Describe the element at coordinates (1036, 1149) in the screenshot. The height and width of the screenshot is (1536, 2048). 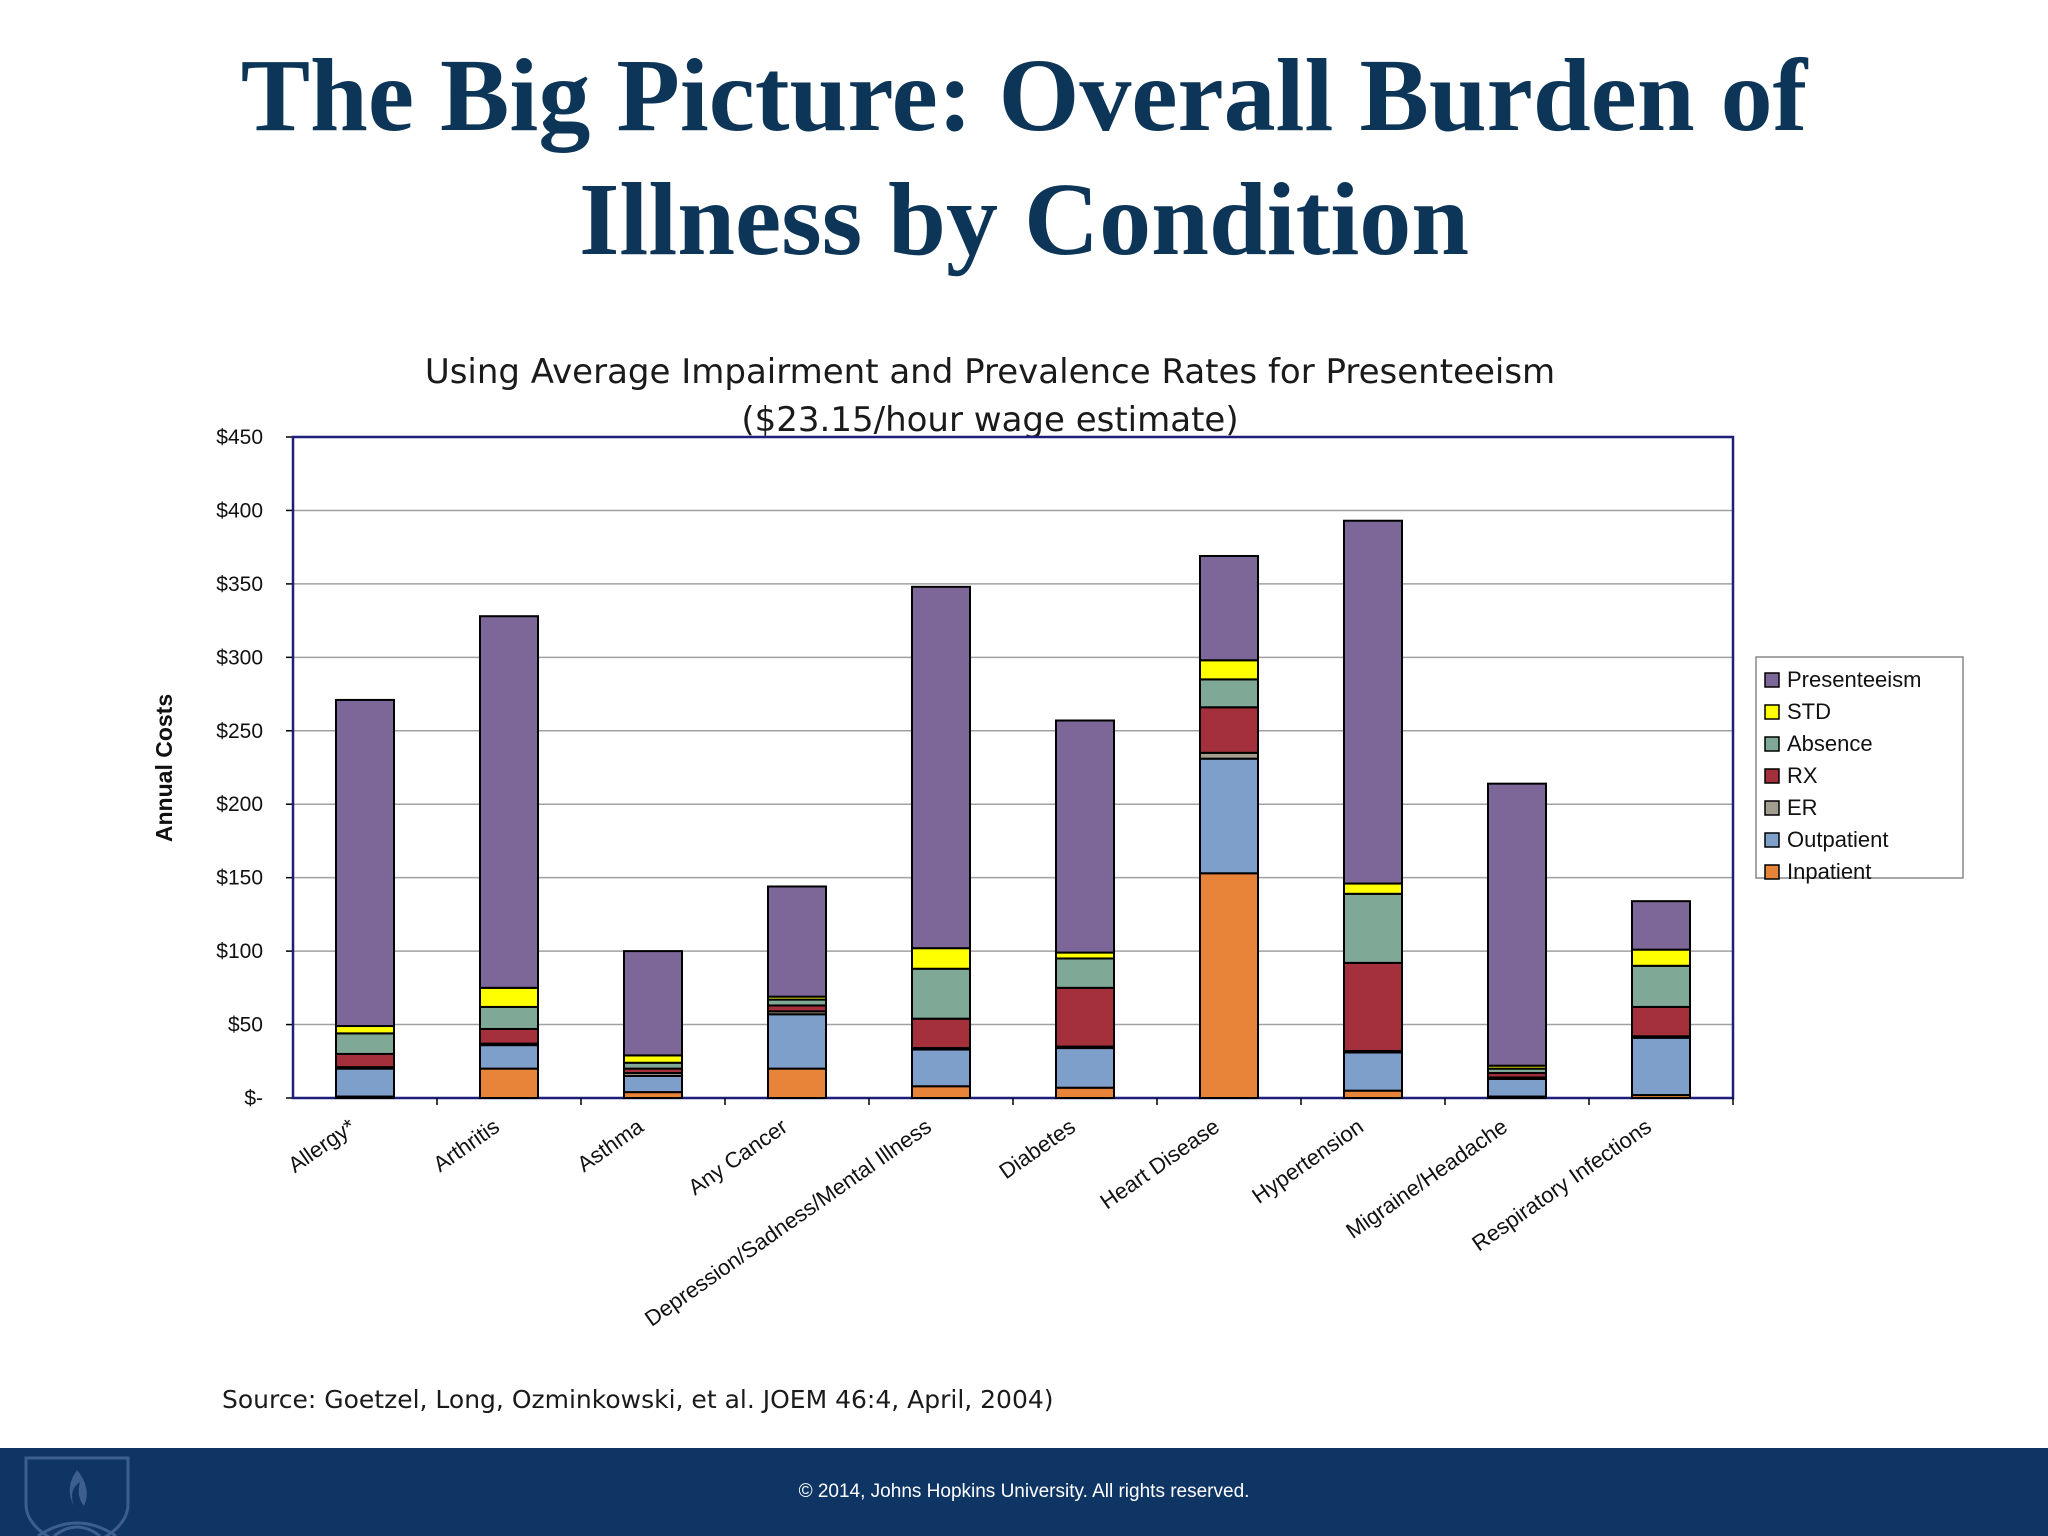
I see `x-category-label: Diabetes` at that location.